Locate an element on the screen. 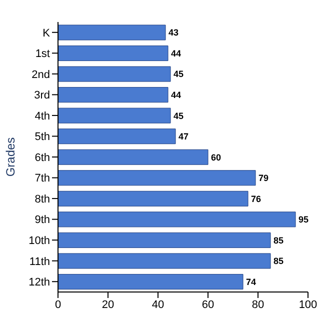  data-label: 76 is located at coordinates (256, 199).